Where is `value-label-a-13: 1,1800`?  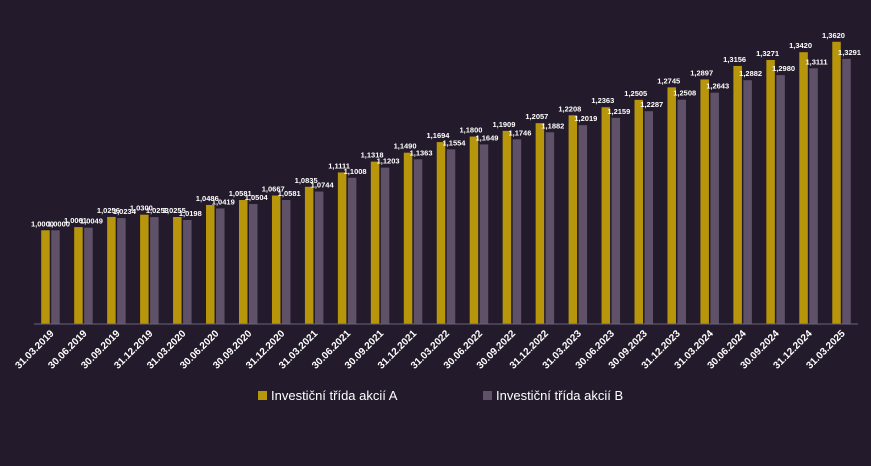
value-label-a-13: 1,1800 is located at coordinates (470, 130).